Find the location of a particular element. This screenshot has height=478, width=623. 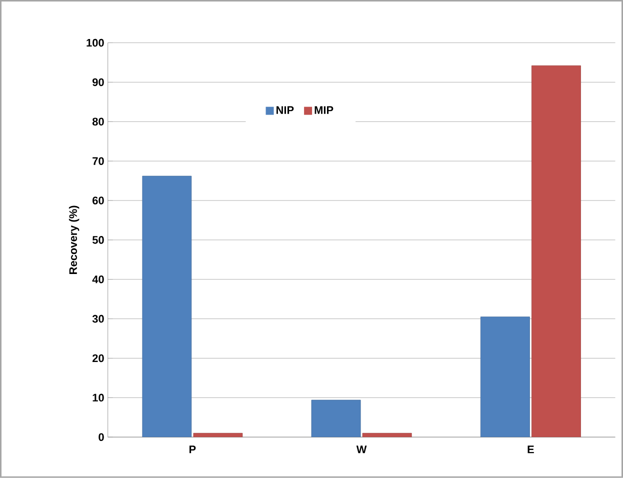

y-axis-title: Recovery (%) is located at coordinates (74, 240).